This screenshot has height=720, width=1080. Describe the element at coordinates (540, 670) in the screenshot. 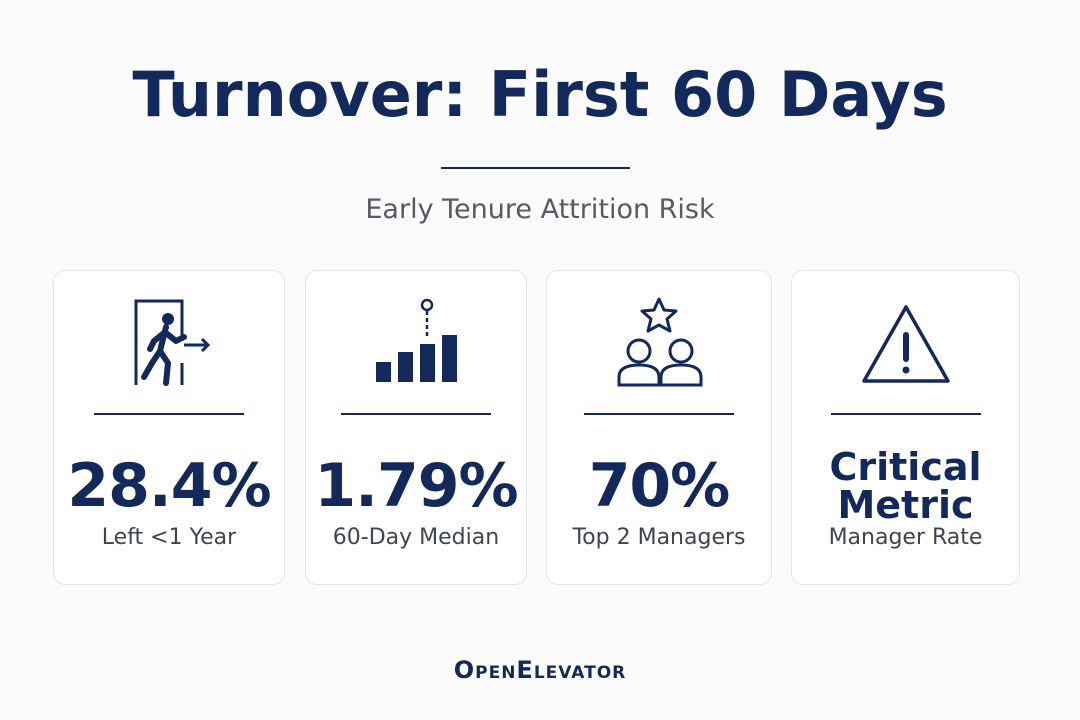

I see `brand: OpenElevator` at that location.